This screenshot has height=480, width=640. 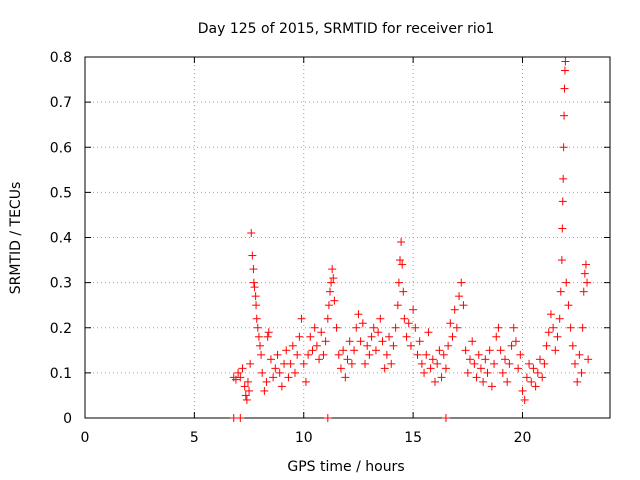 What do you see at coordinates (85, 438) in the screenshot?
I see `x-tick-label: 0` at bounding box center [85, 438].